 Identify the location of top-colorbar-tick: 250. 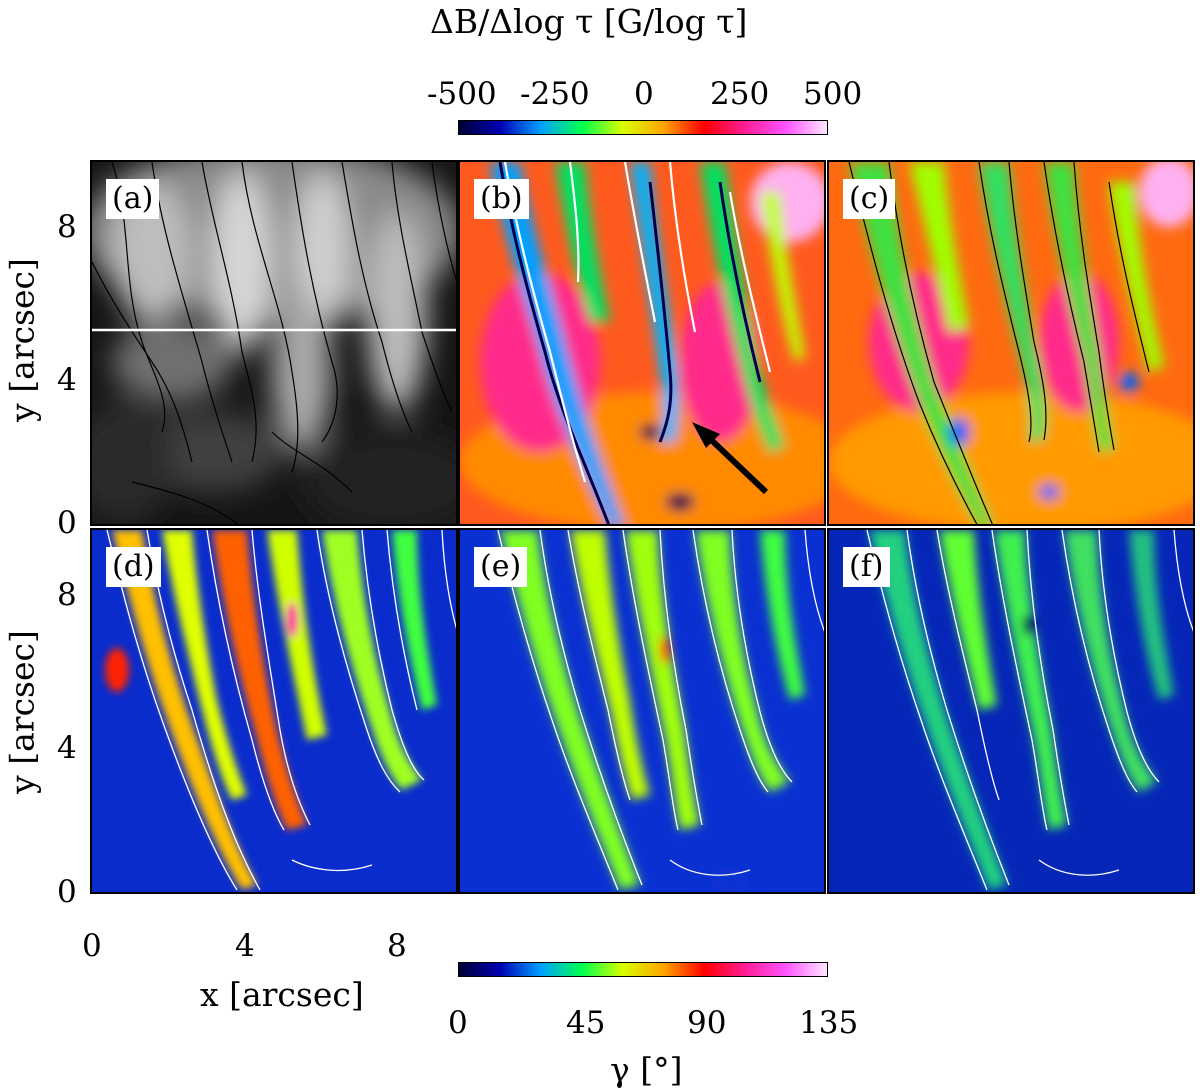
(740, 94).